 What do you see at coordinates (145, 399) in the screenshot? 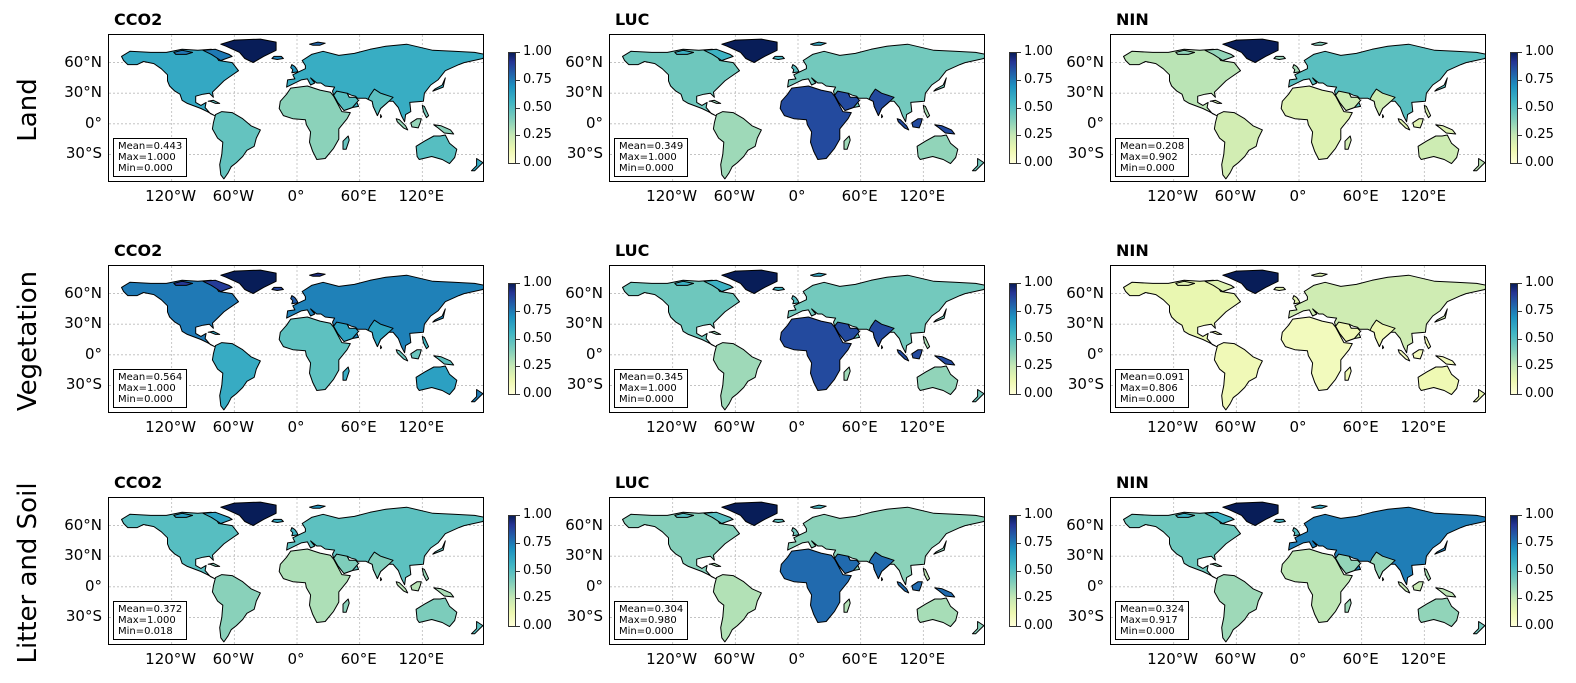
I see `stat-min: Min=0.000` at bounding box center [145, 399].